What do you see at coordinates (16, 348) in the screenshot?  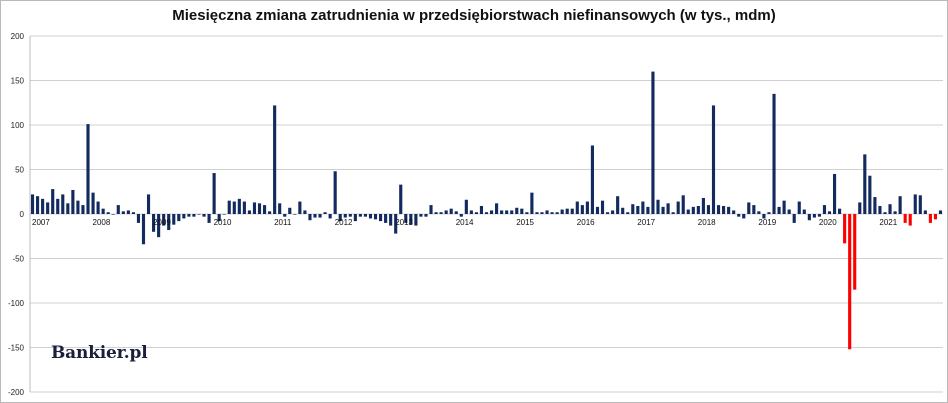 I see `y-tick-label: -150` at bounding box center [16, 348].